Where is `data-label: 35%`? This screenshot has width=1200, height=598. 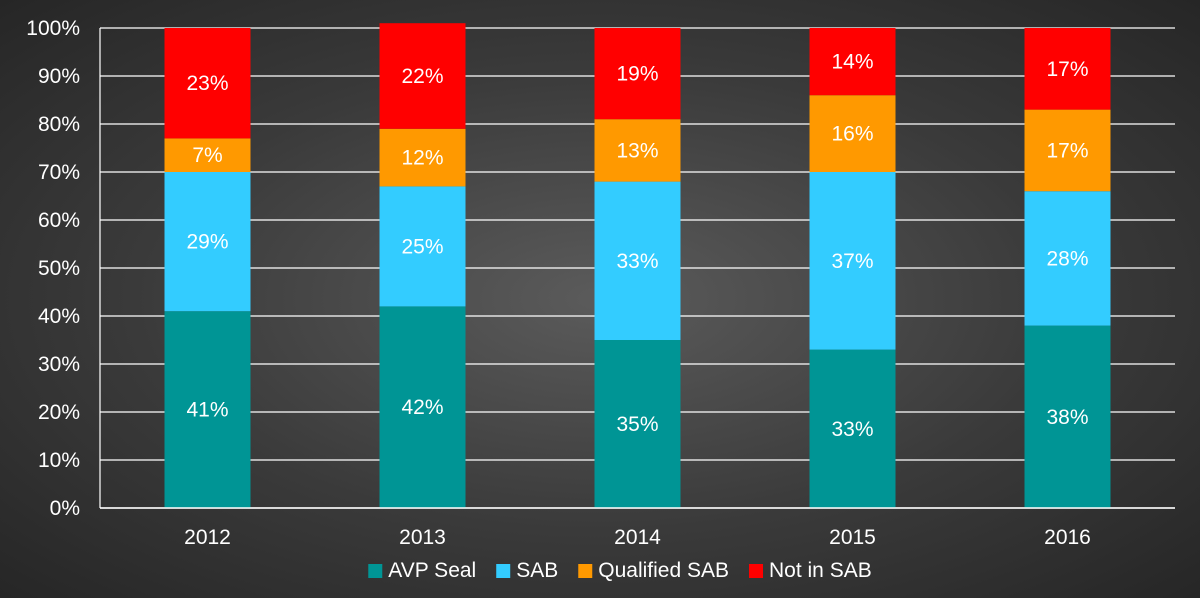
data-label: 35% is located at coordinates (637, 424).